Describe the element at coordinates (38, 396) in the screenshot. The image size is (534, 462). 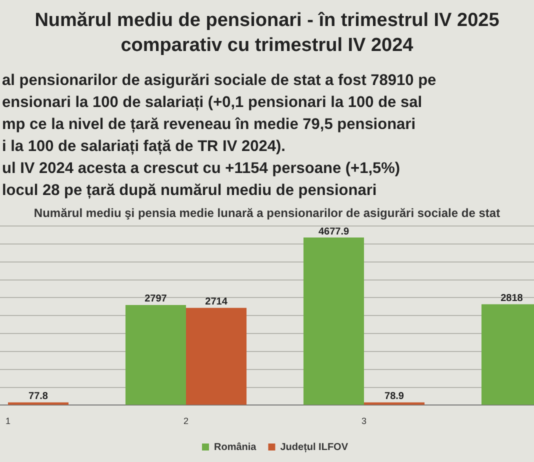
I see `data-label: 77.8` at that location.